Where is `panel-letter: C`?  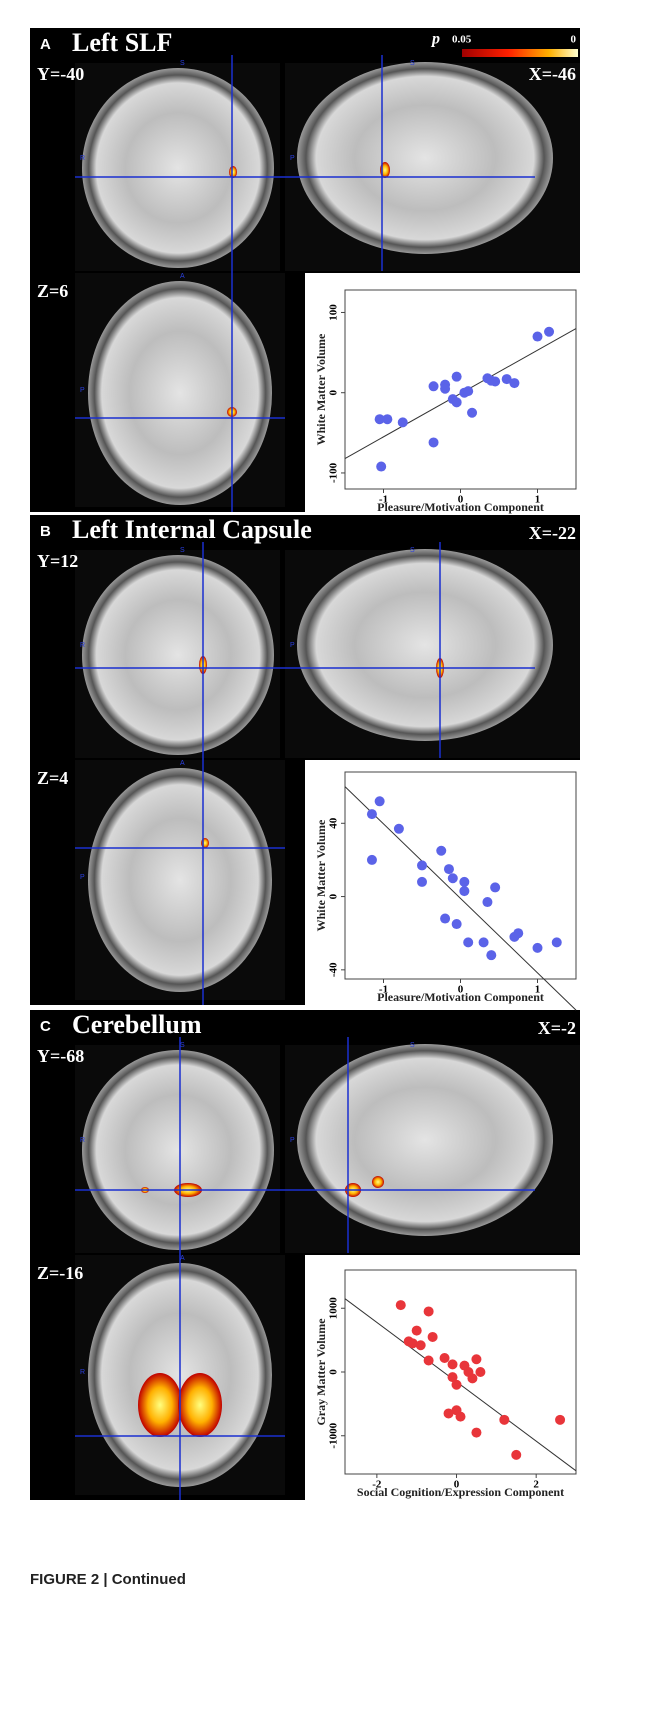 panel-letter: C is located at coordinates (45, 1026).